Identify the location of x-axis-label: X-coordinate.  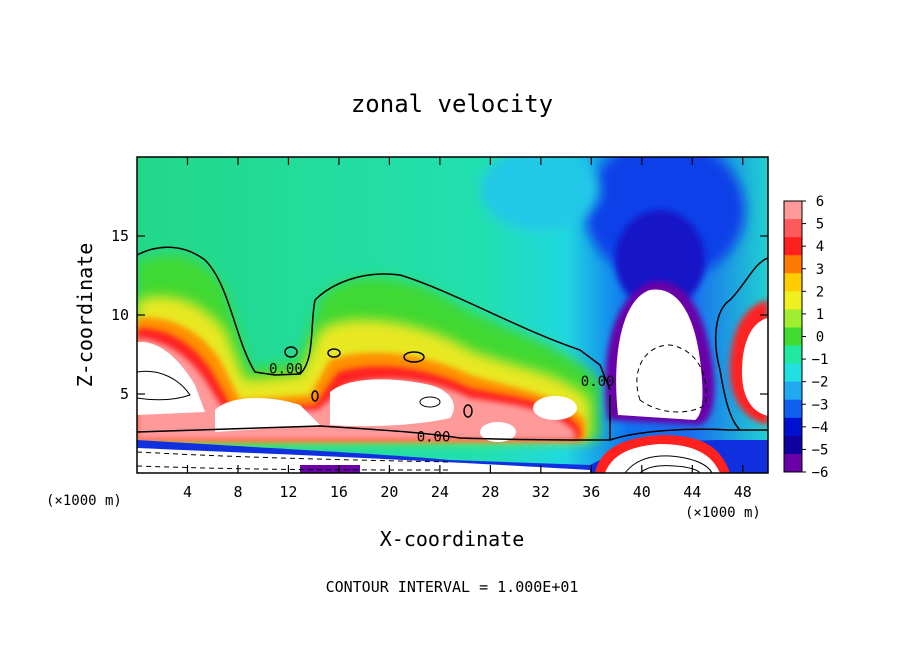
(452, 539).